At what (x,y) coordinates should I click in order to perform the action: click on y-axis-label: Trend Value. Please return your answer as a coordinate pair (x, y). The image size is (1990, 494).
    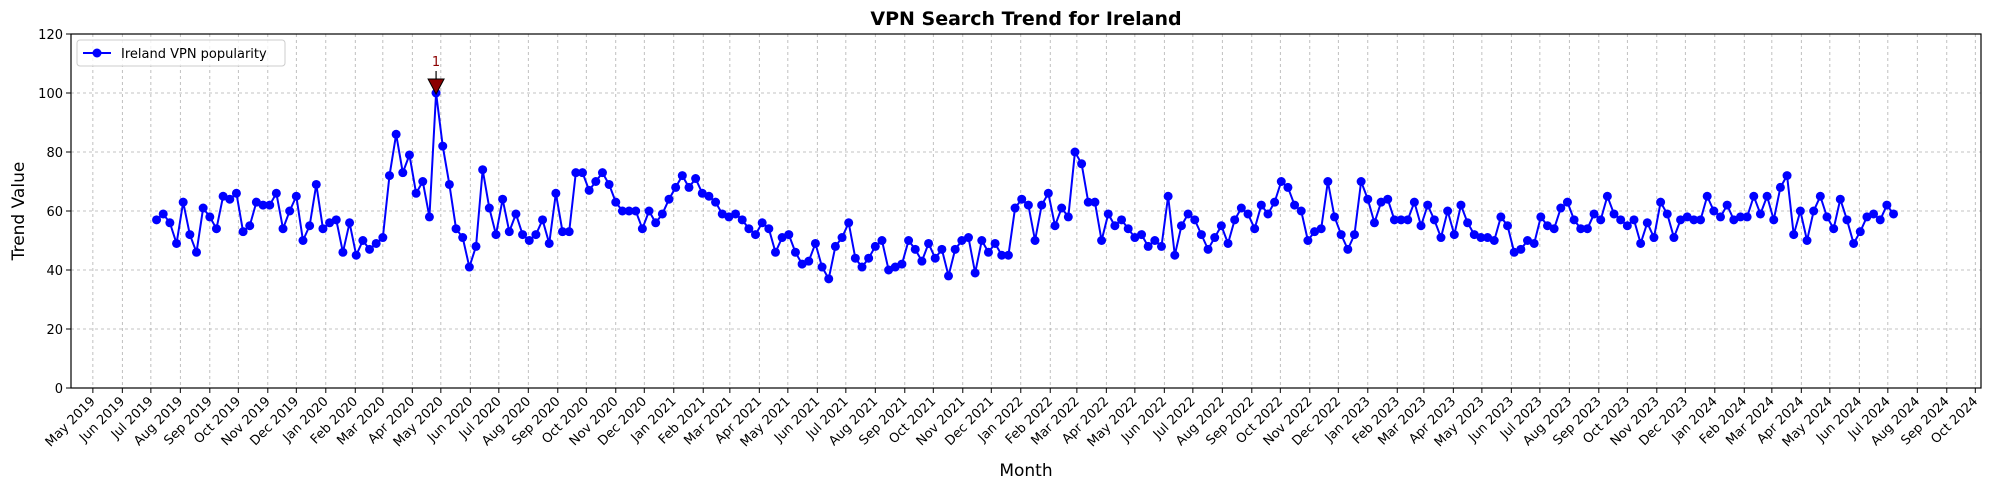
    Looking at the image, I should click on (19, 212).